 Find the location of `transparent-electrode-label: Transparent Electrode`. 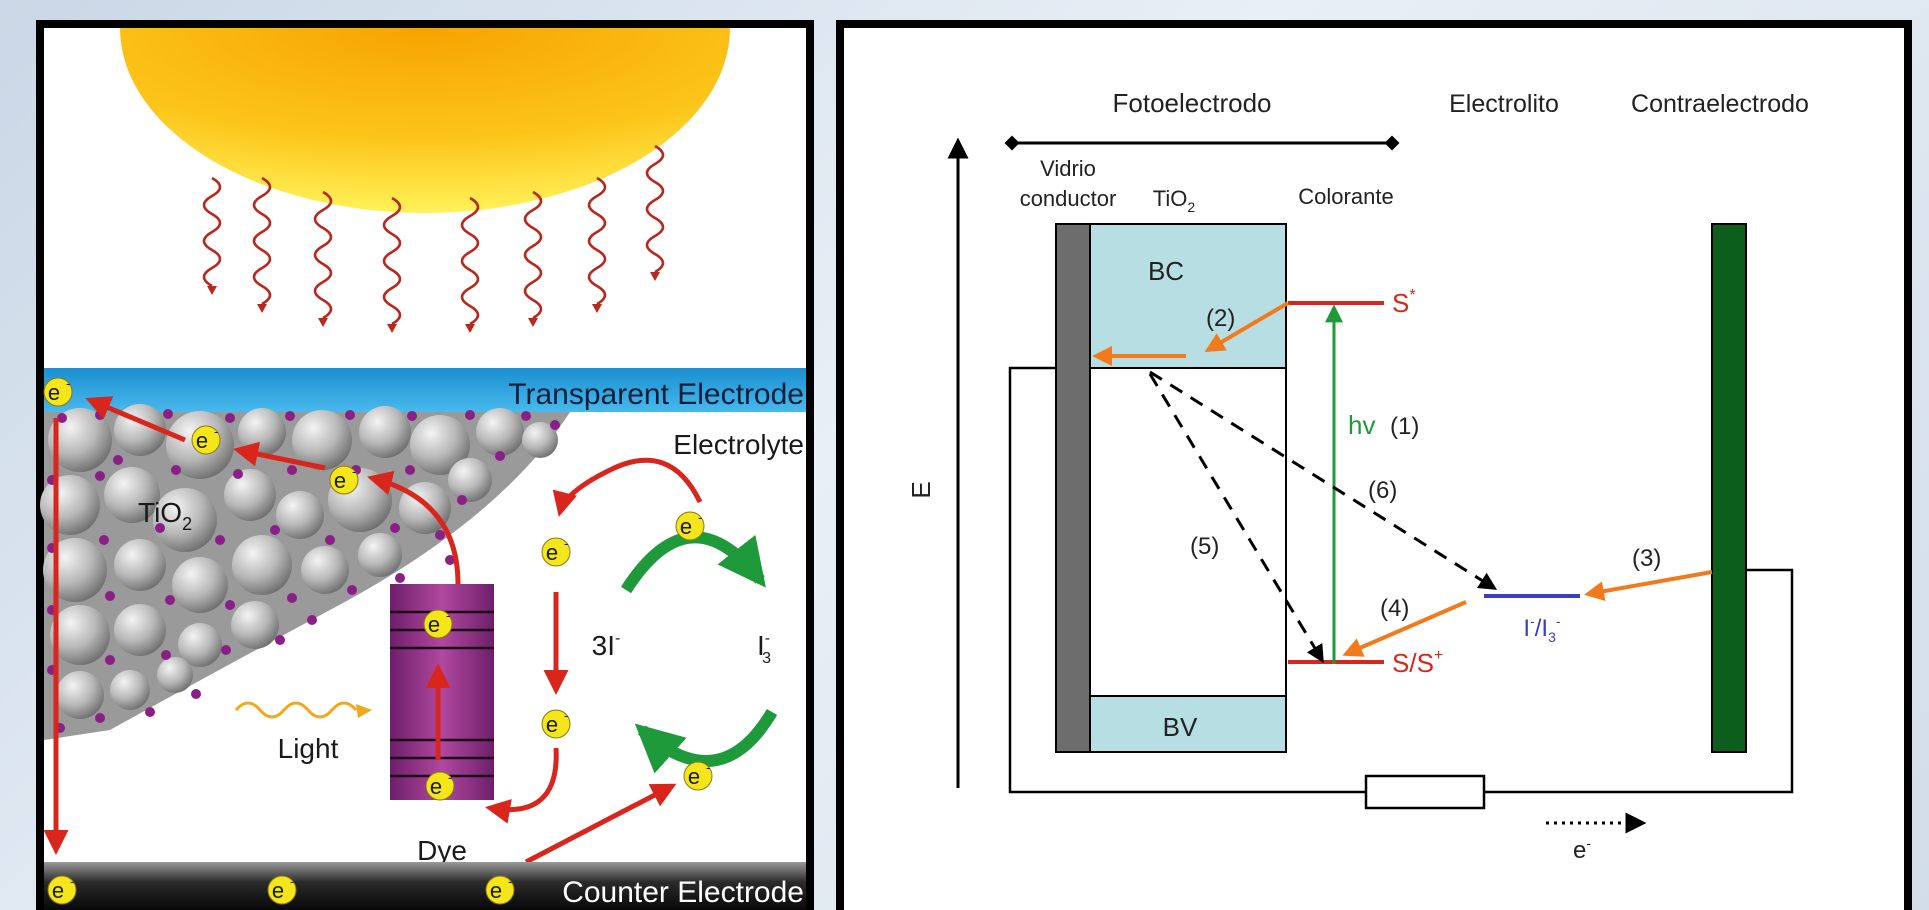

transparent-electrode-label: Transparent Electrode is located at coordinates (656, 394).